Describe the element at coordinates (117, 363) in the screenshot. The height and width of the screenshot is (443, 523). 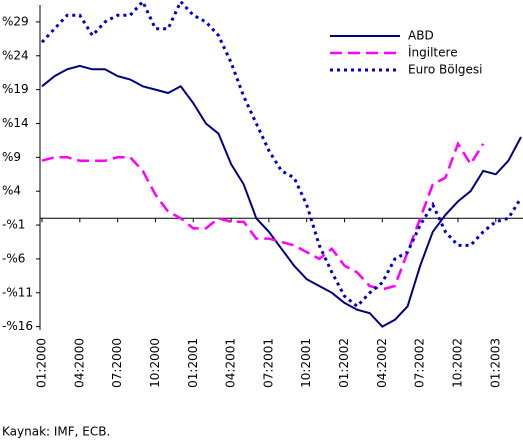
I see `x-tick-label: 07:2000` at that location.